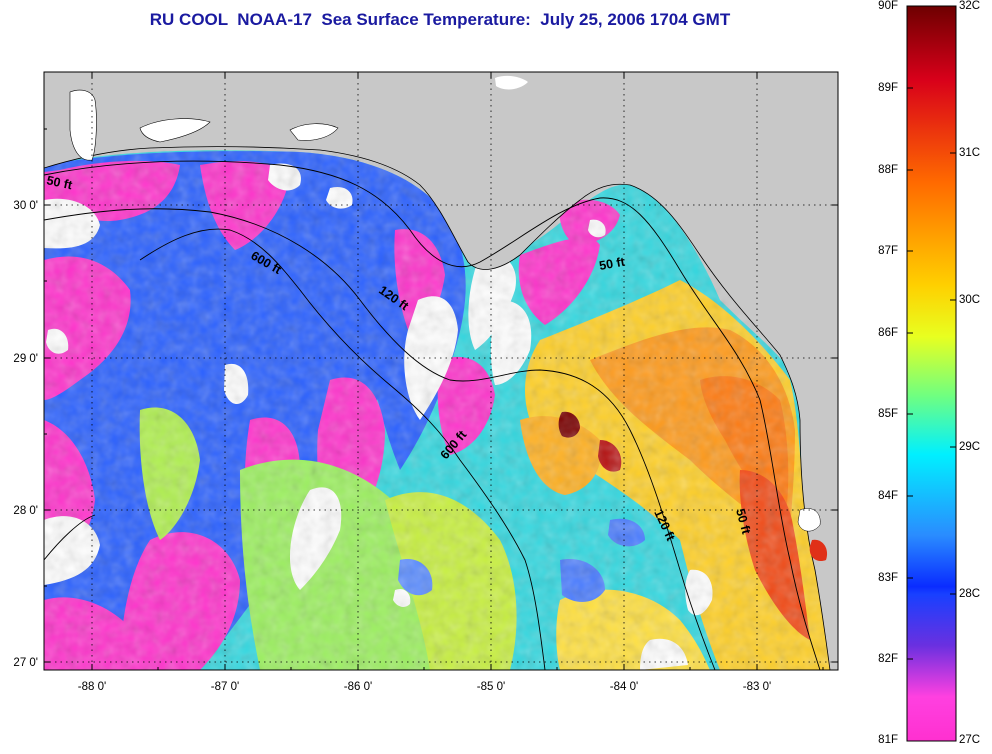 Image resolution: width=992 pixels, height=754 pixels. Describe the element at coordinates (25, 434) in the screenshot. I see `latitude-labels: 30 0' 29 0' 28 0' 27 0'` at that location.